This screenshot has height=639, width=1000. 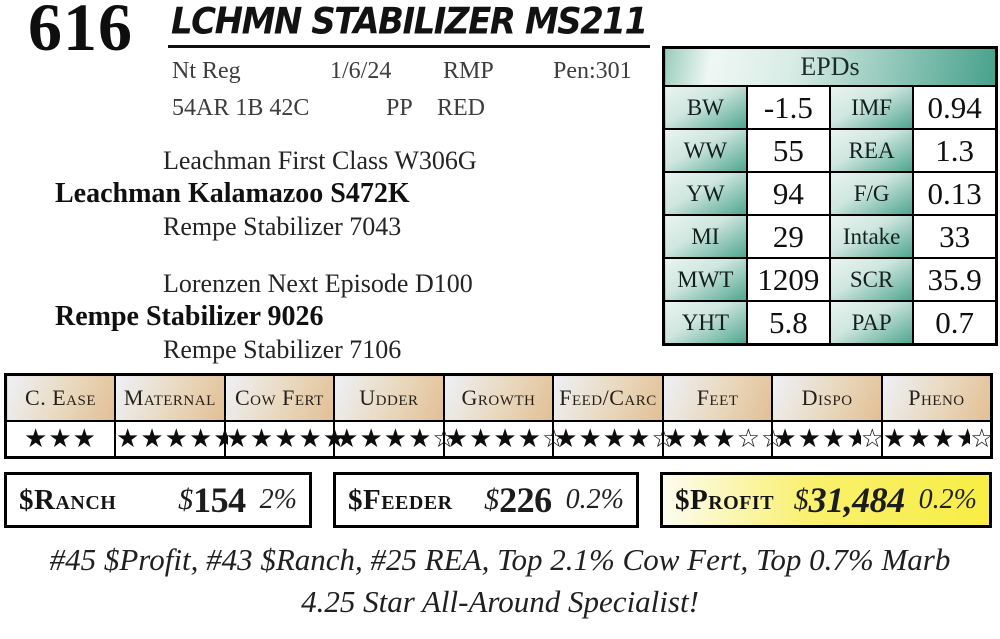 What do you see at coordinates (189, 316) in the screenshot?
I see `dam-name: Rempe Stabilizer 9026` at bounding box center [189, 316].